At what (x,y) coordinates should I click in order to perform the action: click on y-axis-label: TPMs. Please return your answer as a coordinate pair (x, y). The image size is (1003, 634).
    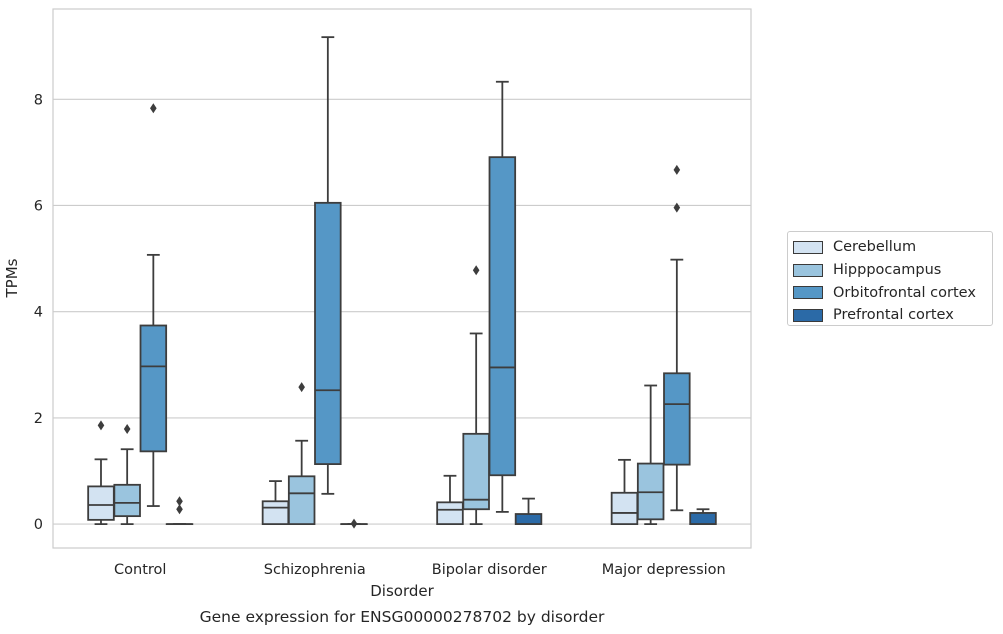
    Looking at the image, I should click on (12, 278).